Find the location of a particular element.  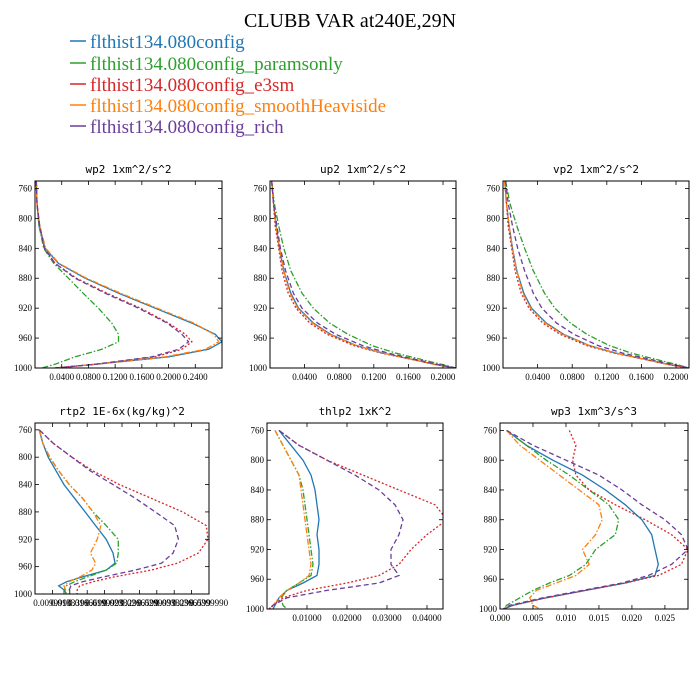

panel-1-xtick-label-1: 0.0800 is located at coordinates (339, 377).